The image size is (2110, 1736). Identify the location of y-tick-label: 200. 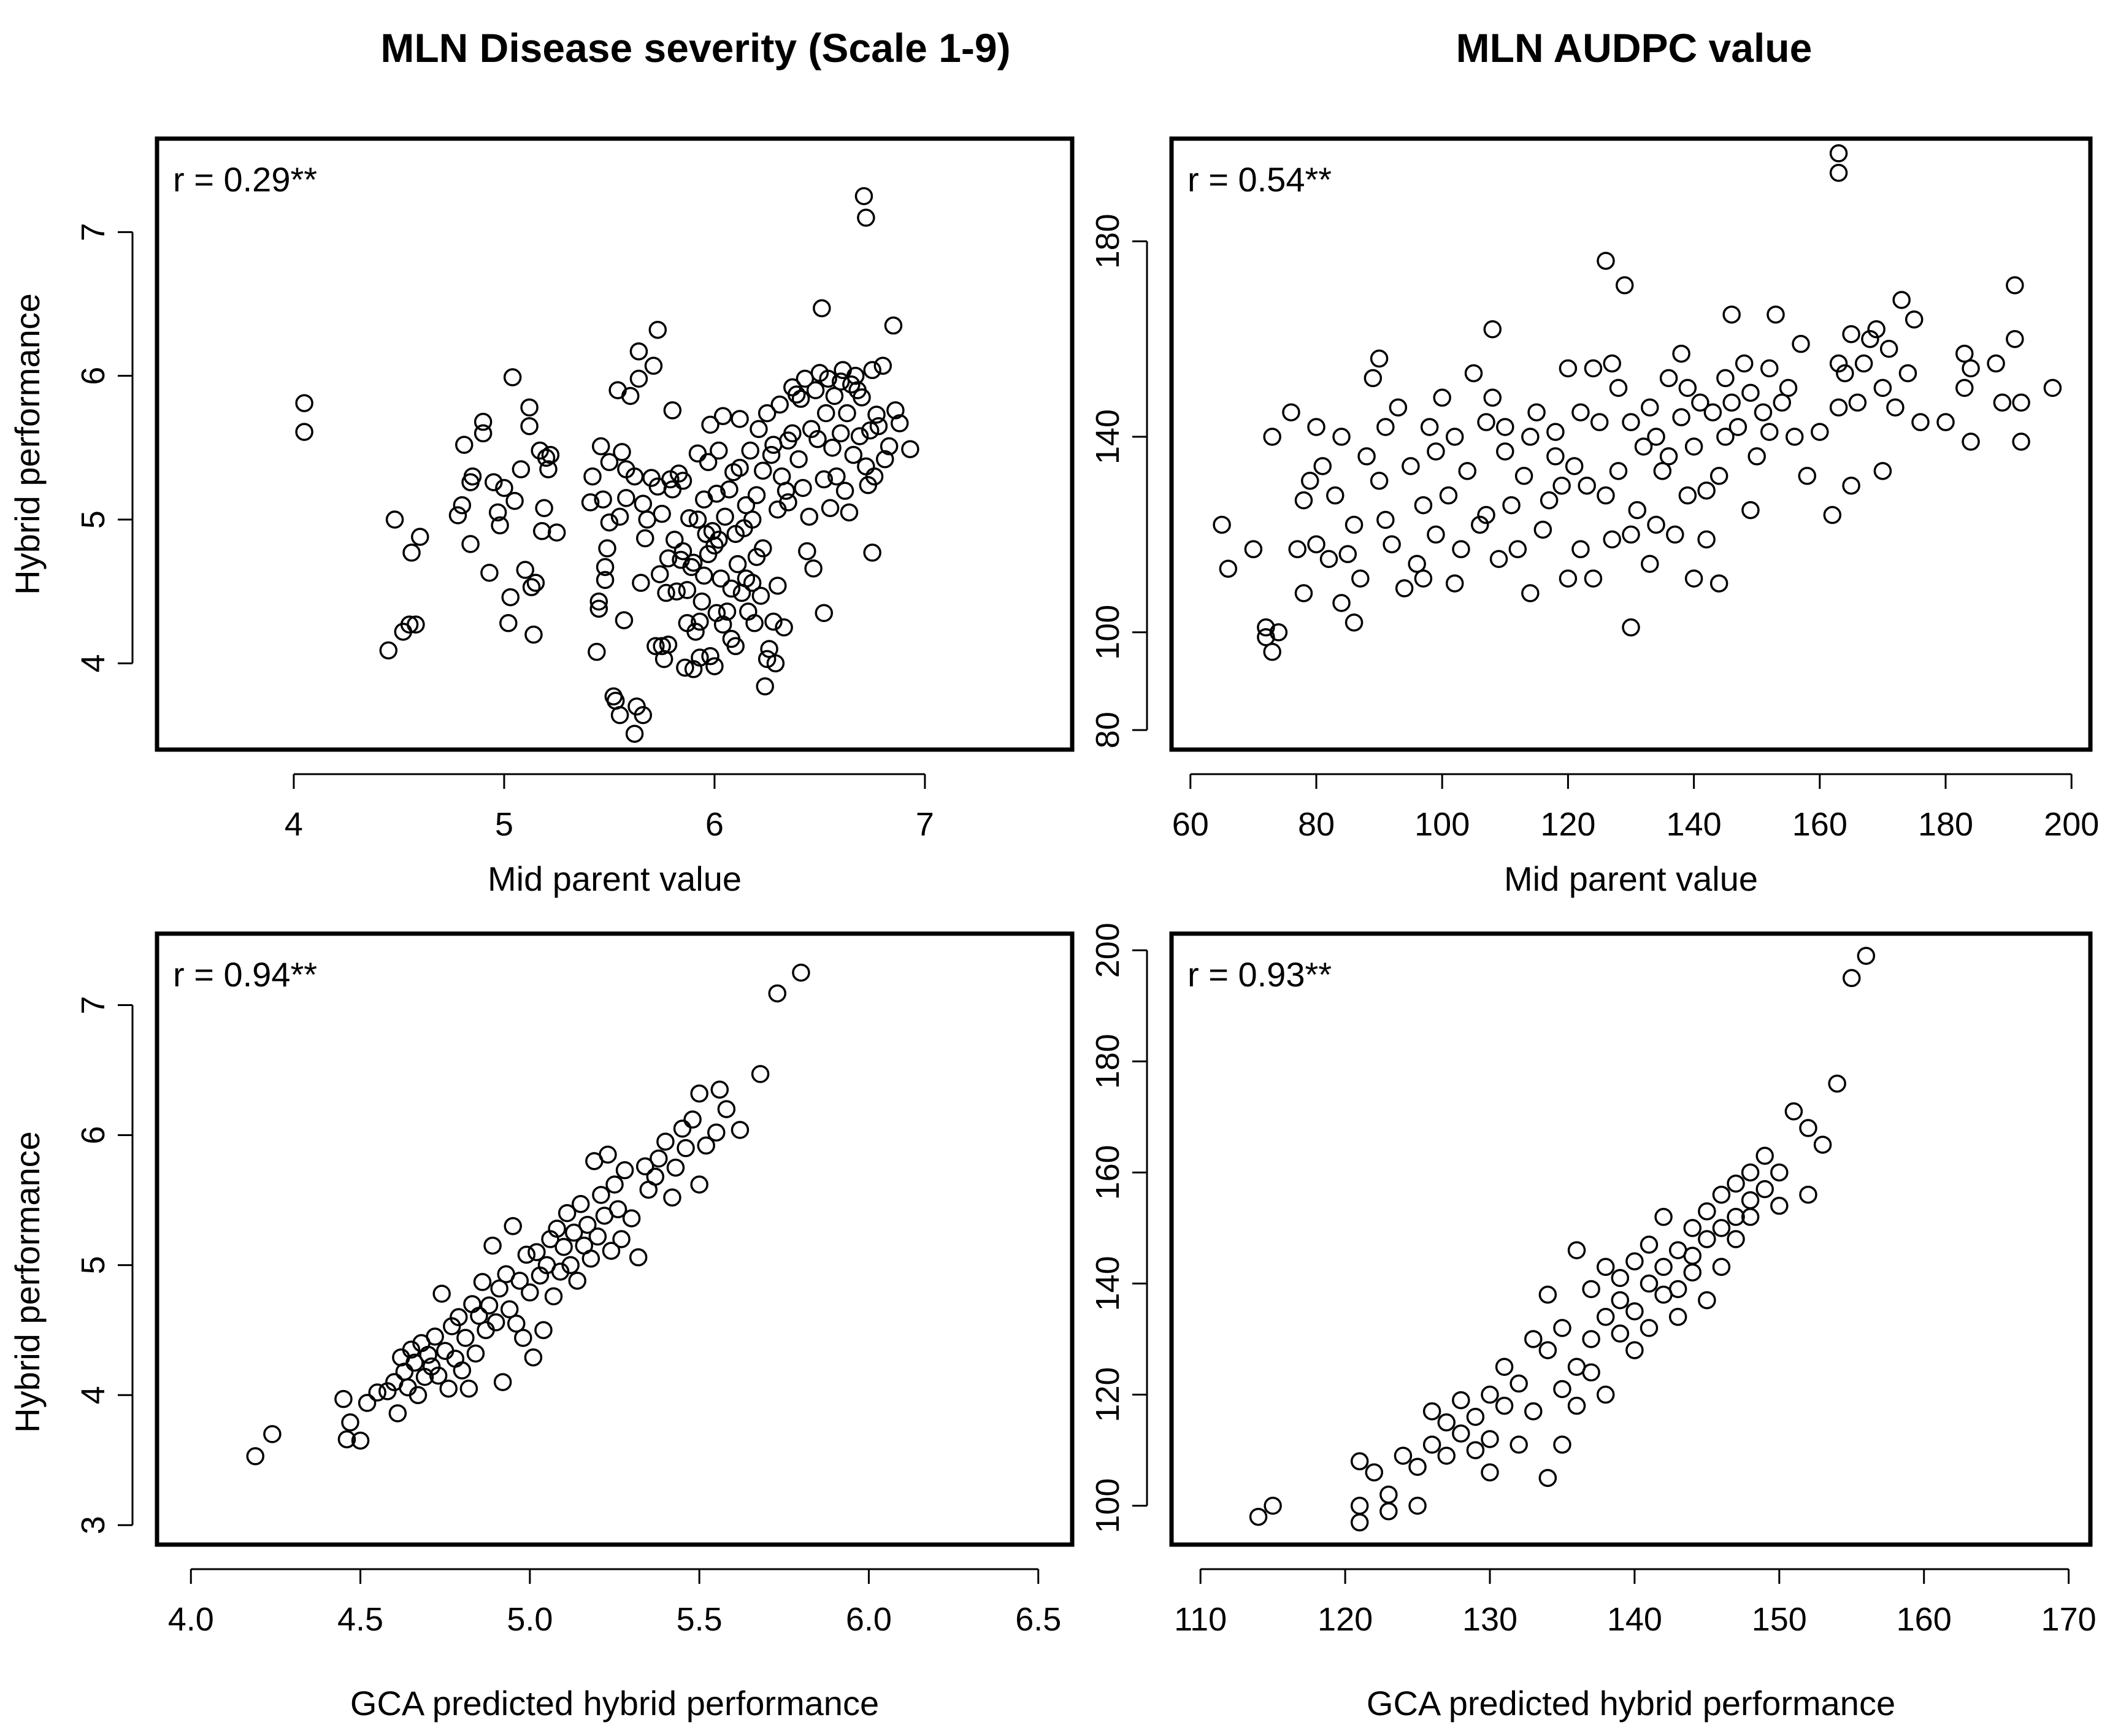
(1107, 950).